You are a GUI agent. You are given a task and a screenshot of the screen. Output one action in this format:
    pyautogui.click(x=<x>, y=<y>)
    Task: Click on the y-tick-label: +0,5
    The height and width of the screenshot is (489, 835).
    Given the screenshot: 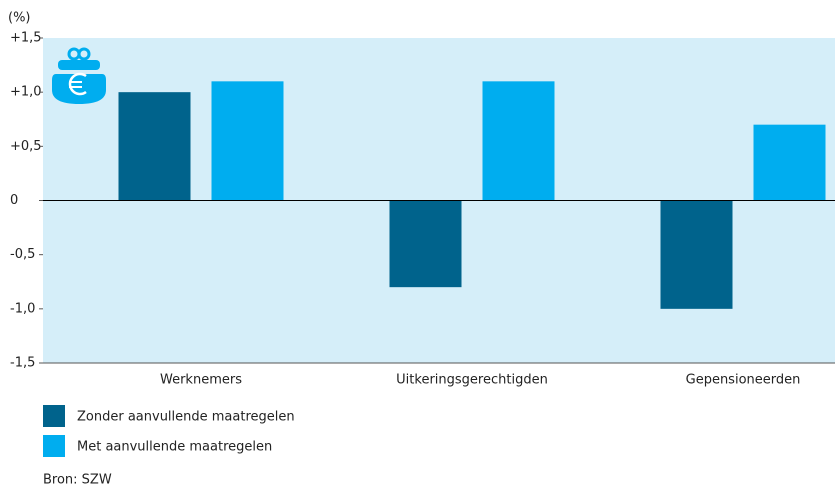 What is the action you would take?
    pyautogui.click(x=26, y=146)
    